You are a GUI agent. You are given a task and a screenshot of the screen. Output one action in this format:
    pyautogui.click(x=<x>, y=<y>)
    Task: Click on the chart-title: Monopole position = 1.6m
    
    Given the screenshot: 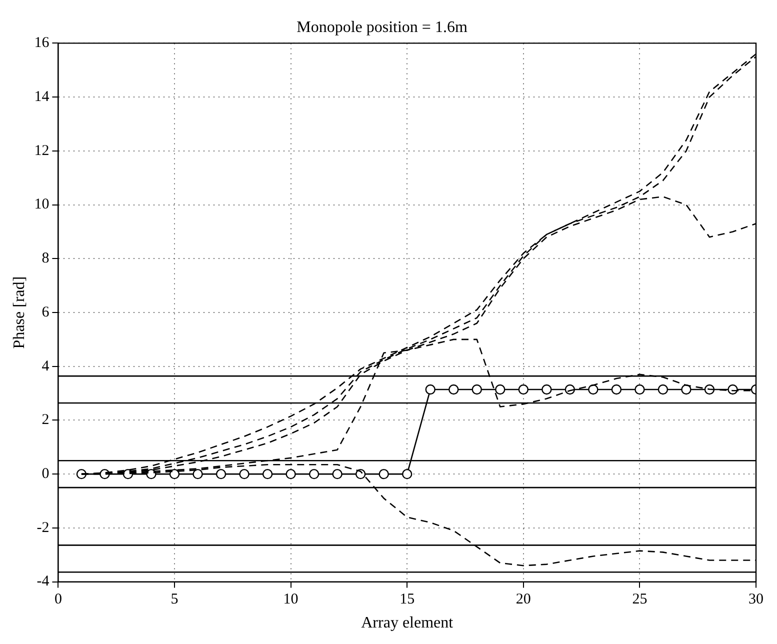 What is the action you would take?
    pyautogui.click(x=382, y=27)
    